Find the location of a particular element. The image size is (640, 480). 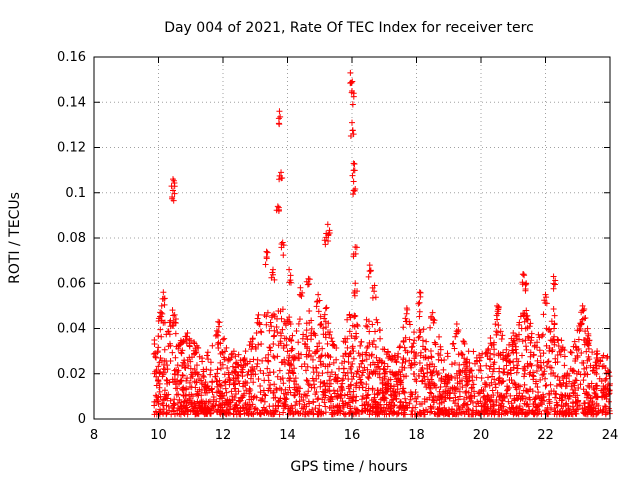

x-tick-label: 10 is located at coordinates (158, 435).